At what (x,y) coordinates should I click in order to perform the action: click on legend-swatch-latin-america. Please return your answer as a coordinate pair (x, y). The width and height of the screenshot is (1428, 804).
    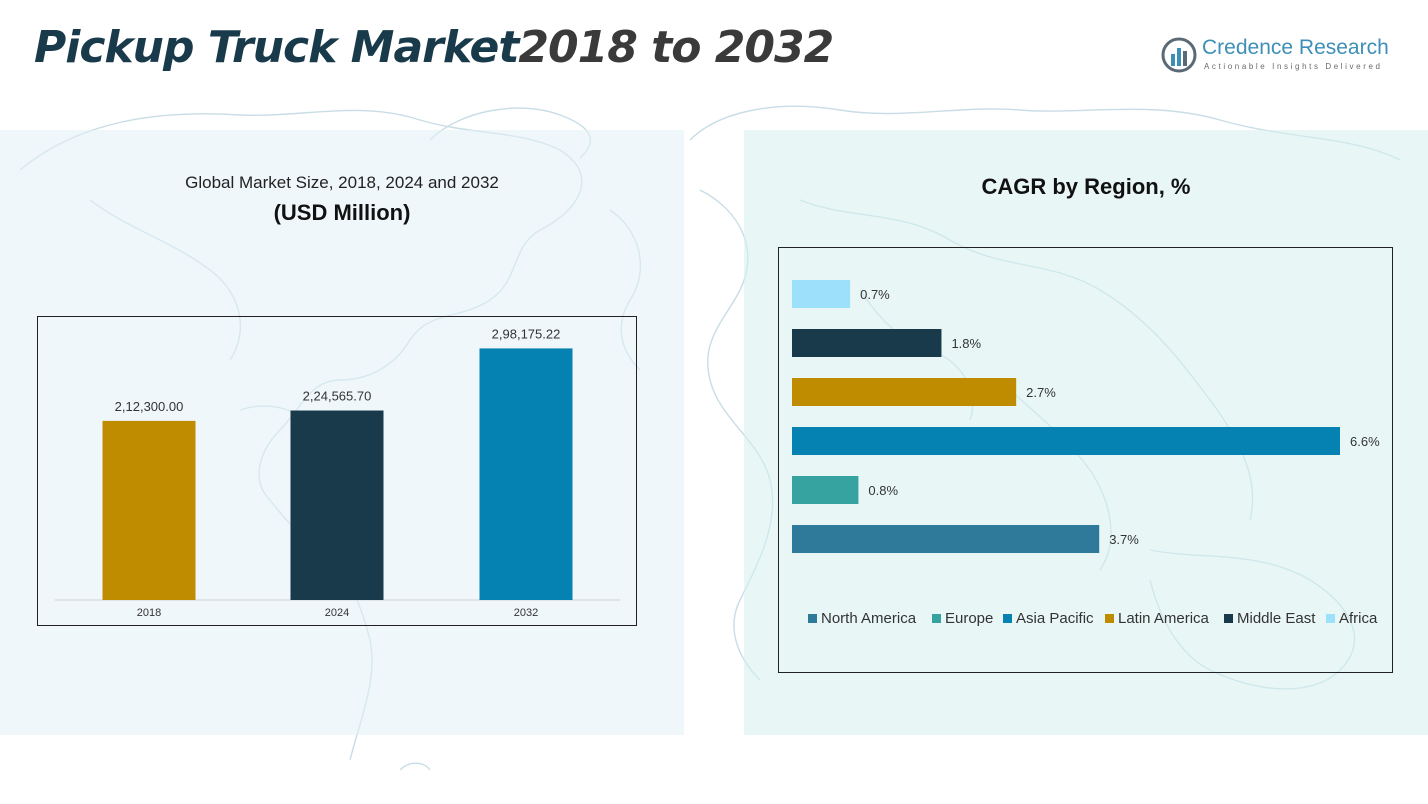
    Looking at the image, I should click on (1109, 618).